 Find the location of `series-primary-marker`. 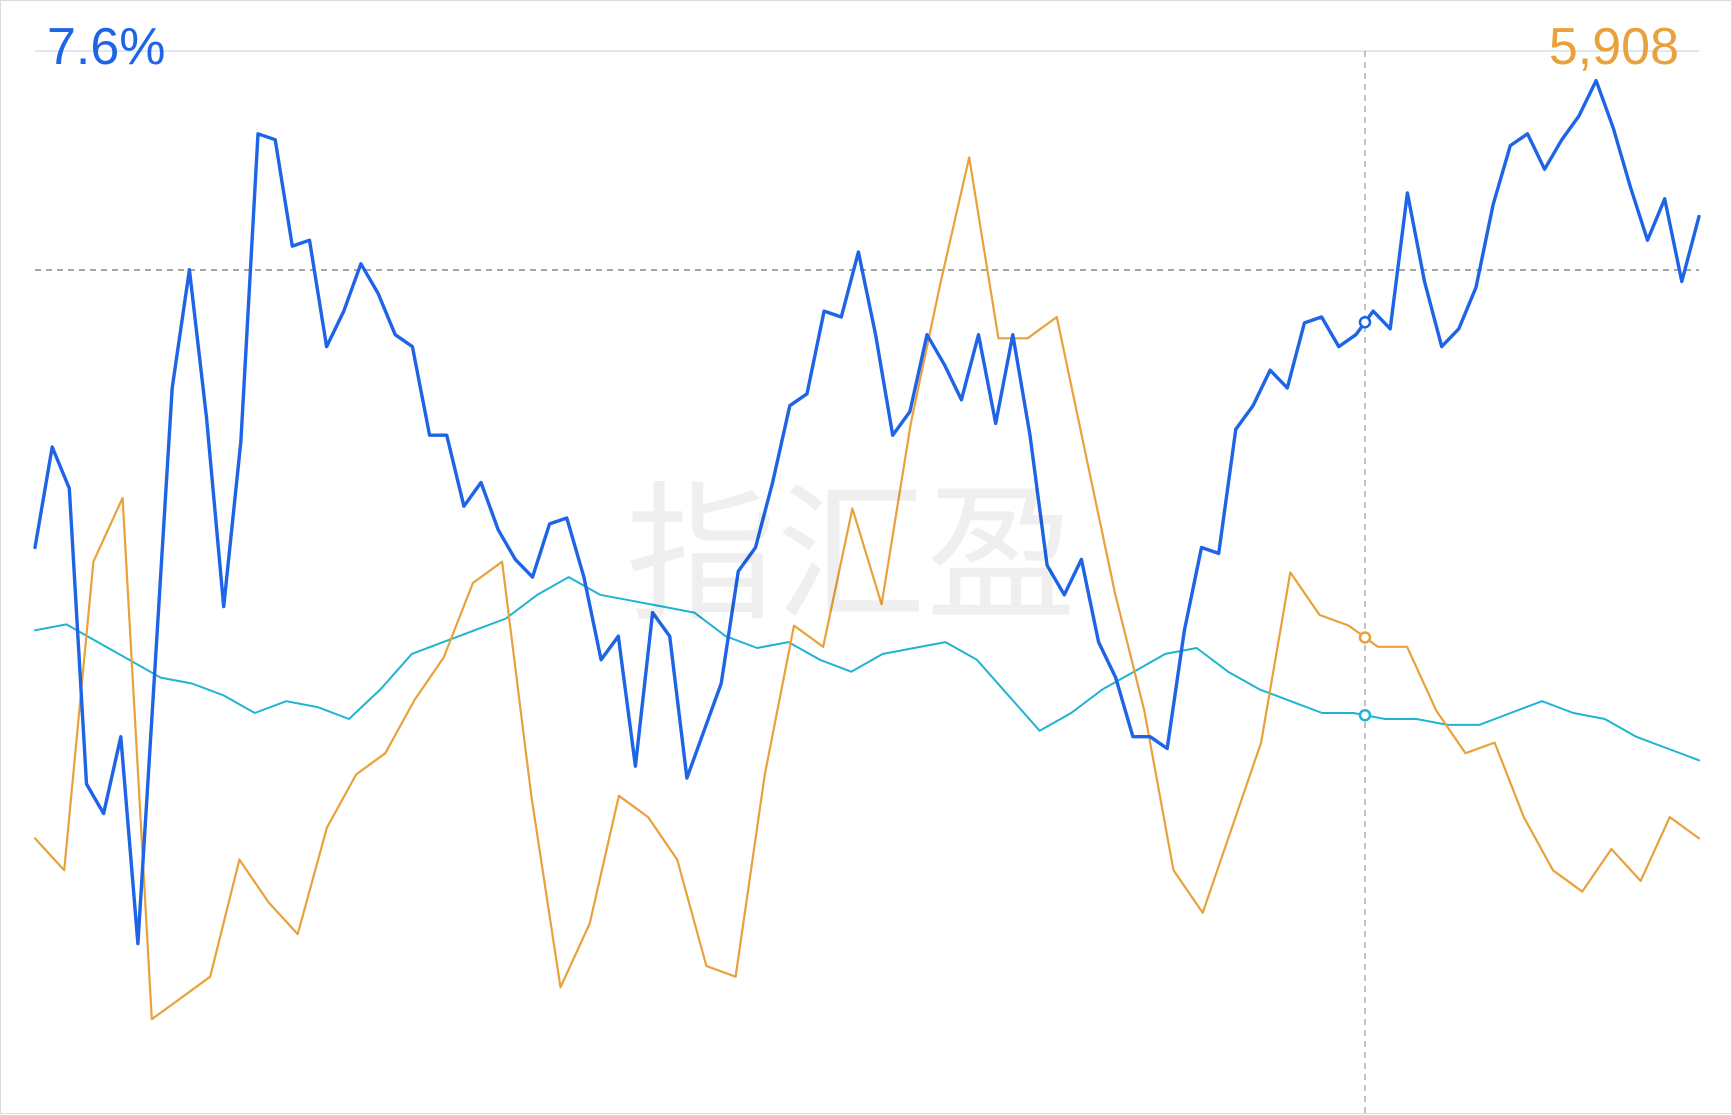

series-primary-marker is located at coordinates (1365, 322).